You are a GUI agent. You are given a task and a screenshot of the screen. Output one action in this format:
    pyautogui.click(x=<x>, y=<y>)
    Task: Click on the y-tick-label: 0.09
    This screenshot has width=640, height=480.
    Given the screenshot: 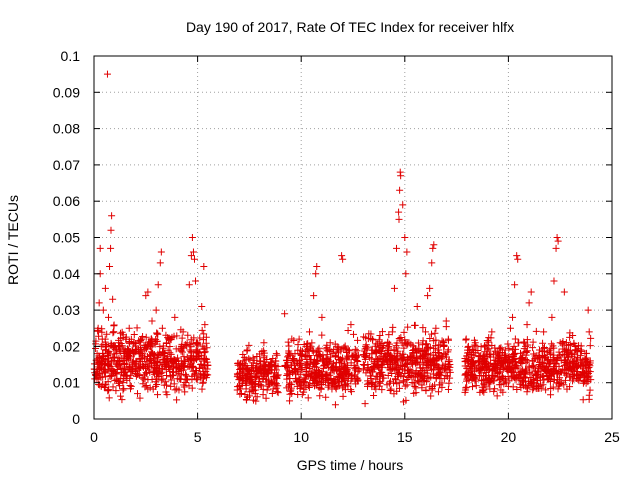 What is the action you would take?
    pyautogui.click(x=66, y=92)
    